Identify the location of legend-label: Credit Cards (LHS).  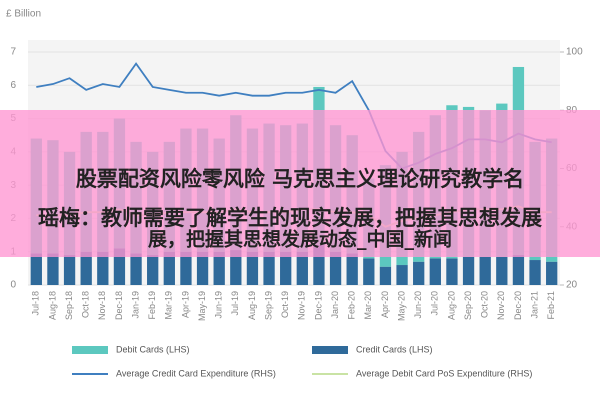
(394, 349).